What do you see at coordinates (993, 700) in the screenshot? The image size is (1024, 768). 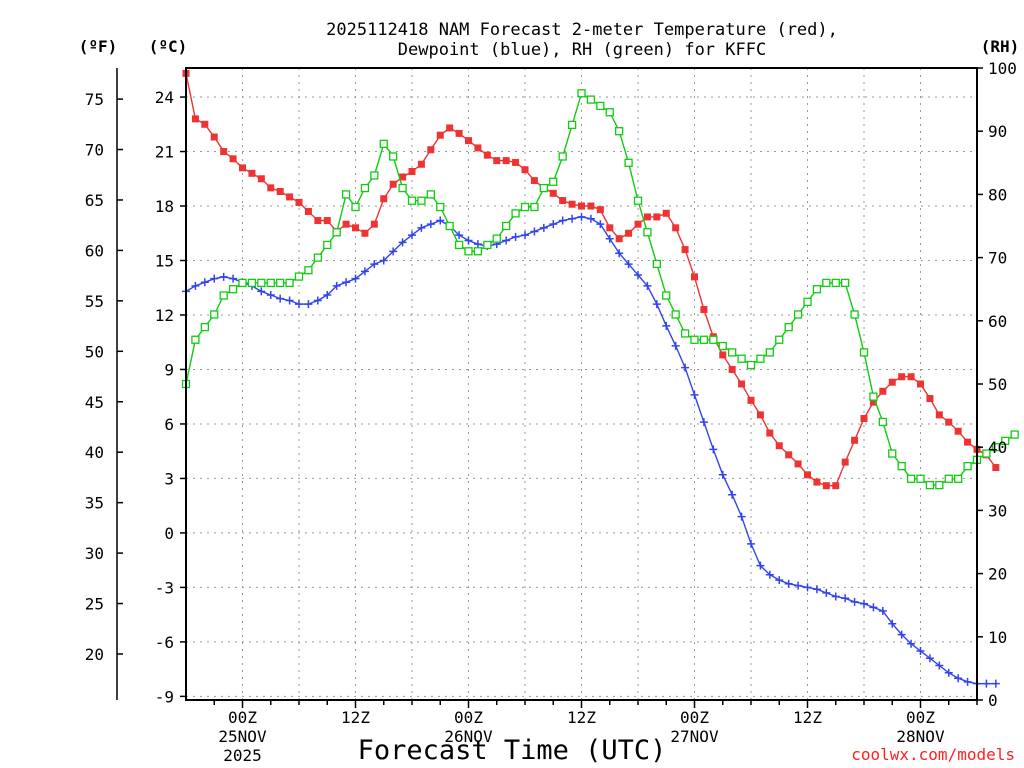 I see `rh-tick-label: 0` at bounding box center [993, 700].